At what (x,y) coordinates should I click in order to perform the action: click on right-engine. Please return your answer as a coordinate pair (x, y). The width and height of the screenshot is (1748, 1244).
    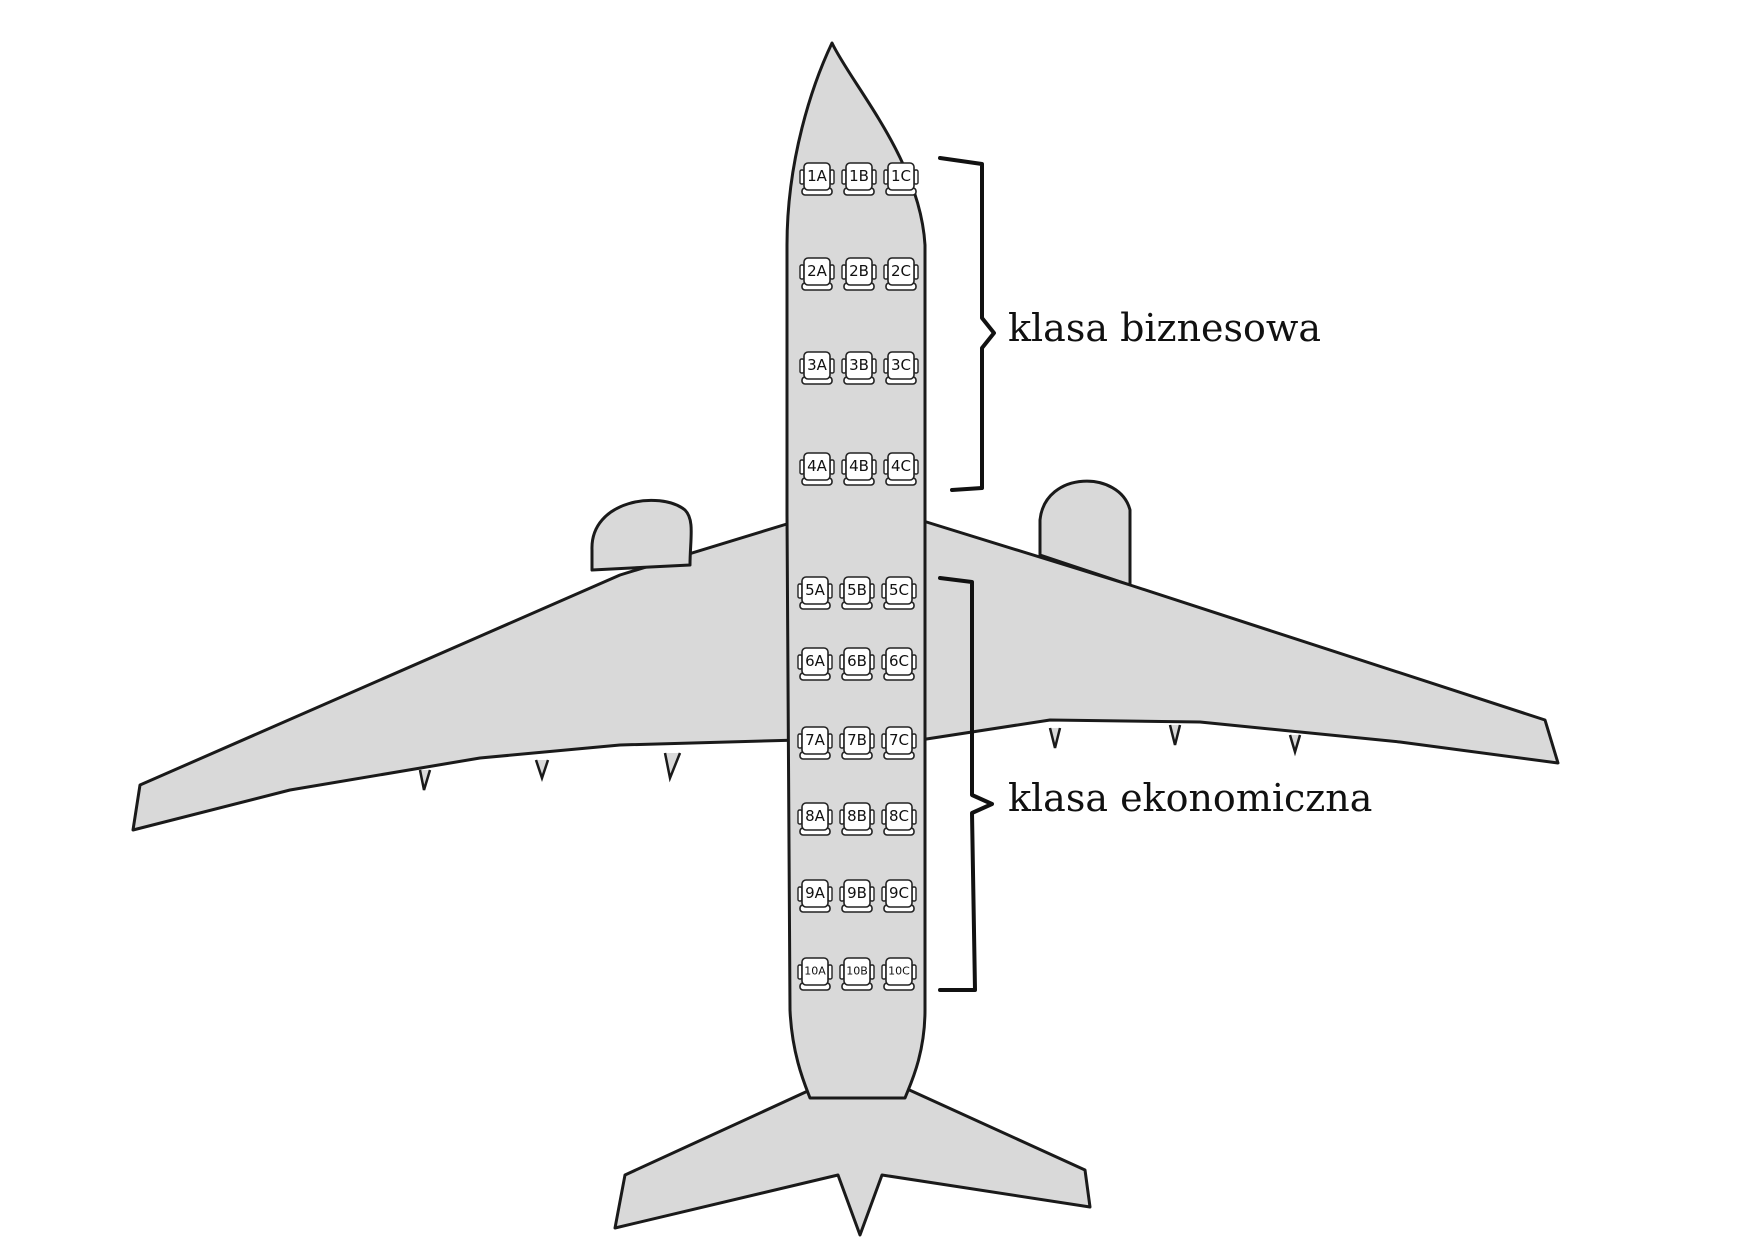
    Looking at the image, I should click on (1085, 533).